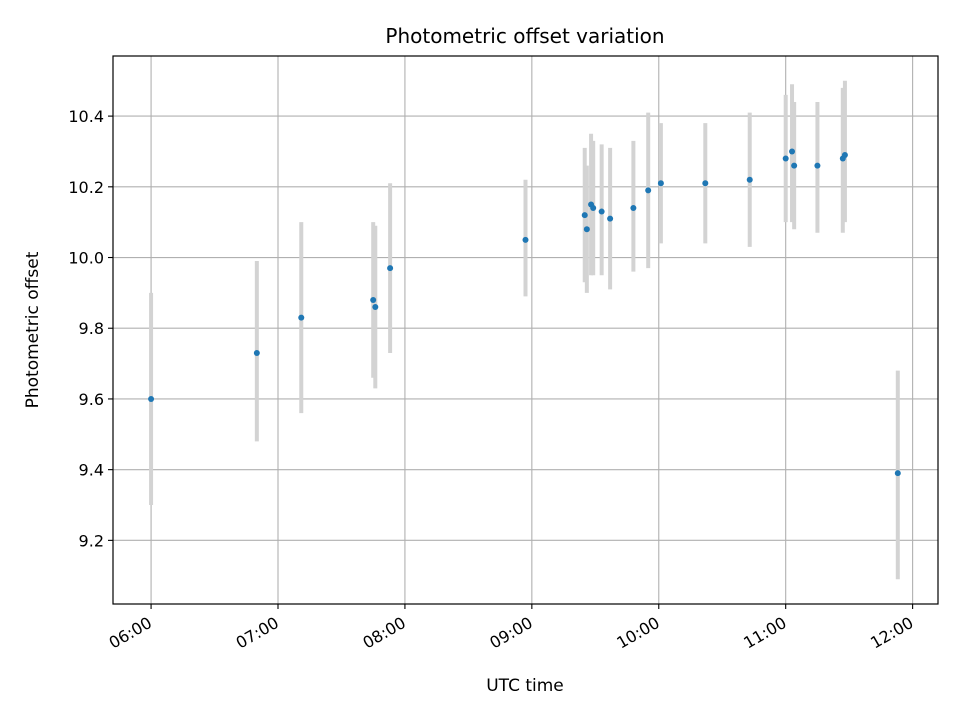 The image size is (960, 720). I want to click on chart-title: Photometric offset variation, so click(524, 36).